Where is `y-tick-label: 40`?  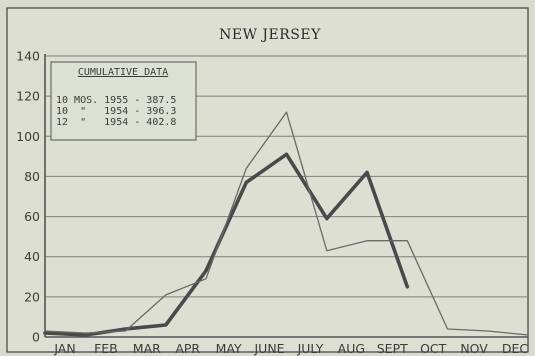
y-tick-label: 40 is located at coordinates (32, 256).